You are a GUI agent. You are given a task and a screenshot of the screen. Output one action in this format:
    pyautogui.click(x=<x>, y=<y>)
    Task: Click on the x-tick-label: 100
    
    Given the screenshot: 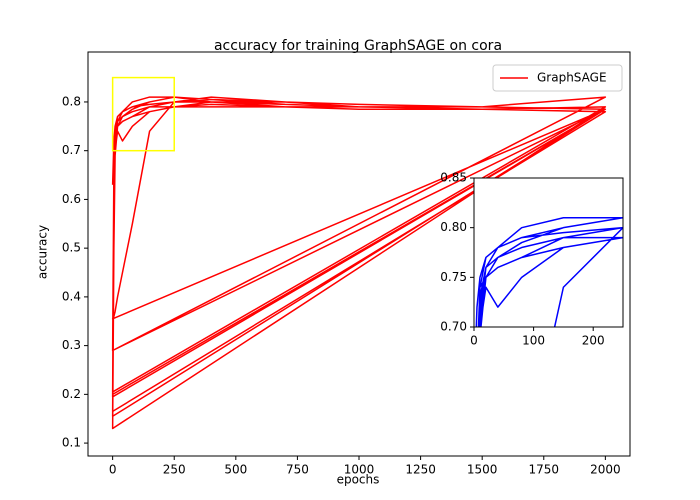 What is the action you would take?
    pyautogui.click(x=533, y=341)
    